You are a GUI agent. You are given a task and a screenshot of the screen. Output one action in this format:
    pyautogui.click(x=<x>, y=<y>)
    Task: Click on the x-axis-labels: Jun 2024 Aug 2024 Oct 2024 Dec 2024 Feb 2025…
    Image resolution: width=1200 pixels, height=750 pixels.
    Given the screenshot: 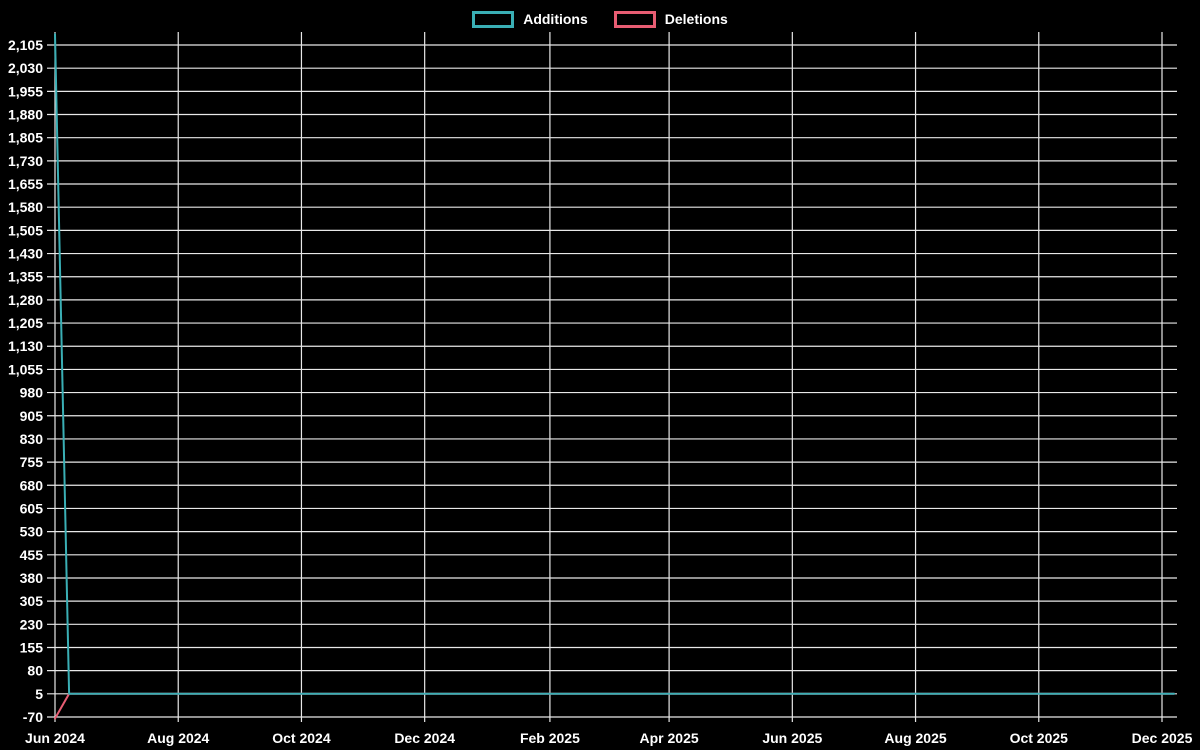 What is the action you would take?
    pyautogui.click(x=609, y=738)
    